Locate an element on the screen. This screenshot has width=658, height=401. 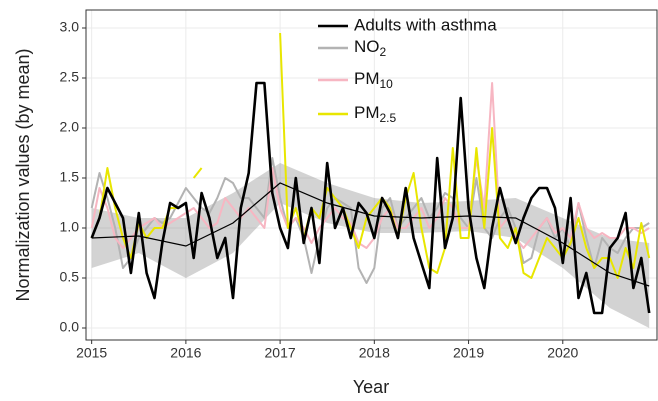
legend-label: PM10 is located at coordinates (373, 80).